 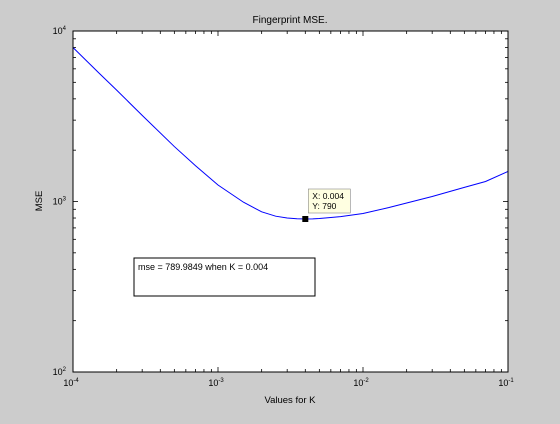 I want to click on datatip-box, so click(x=329, y=201).